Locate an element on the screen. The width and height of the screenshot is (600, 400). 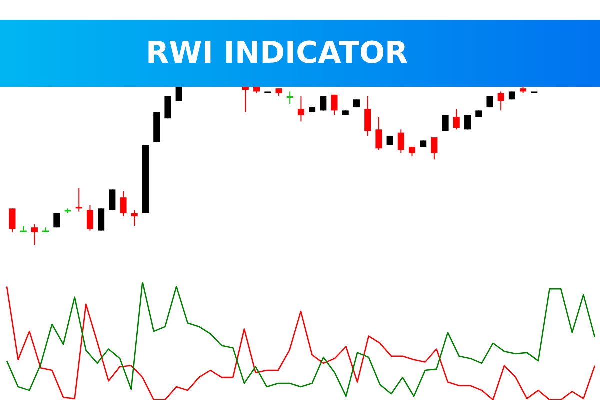
chart-title: RWI INDICATOR is located at coordinates (277, 53).